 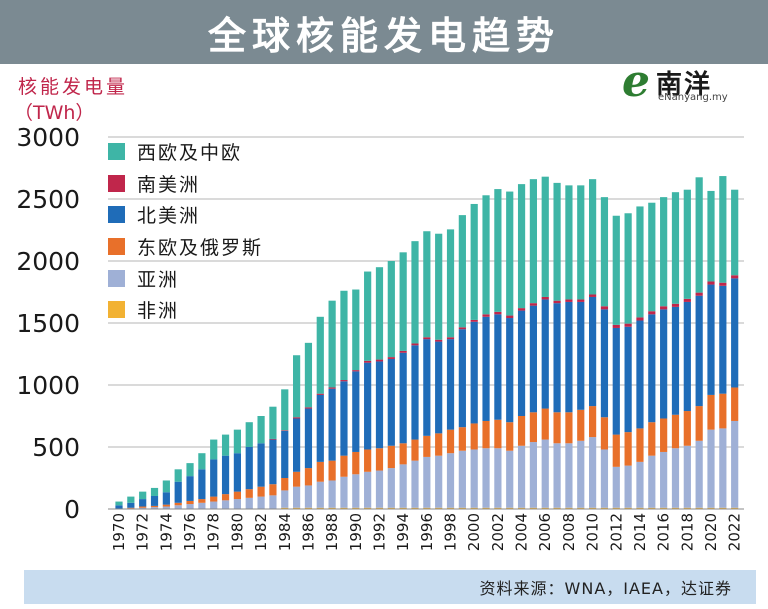 What do you see at coordinates (185, 215) in the screenshot?
I see `legend-item-north_america: 北美洲` at bounding box center [185, 215].